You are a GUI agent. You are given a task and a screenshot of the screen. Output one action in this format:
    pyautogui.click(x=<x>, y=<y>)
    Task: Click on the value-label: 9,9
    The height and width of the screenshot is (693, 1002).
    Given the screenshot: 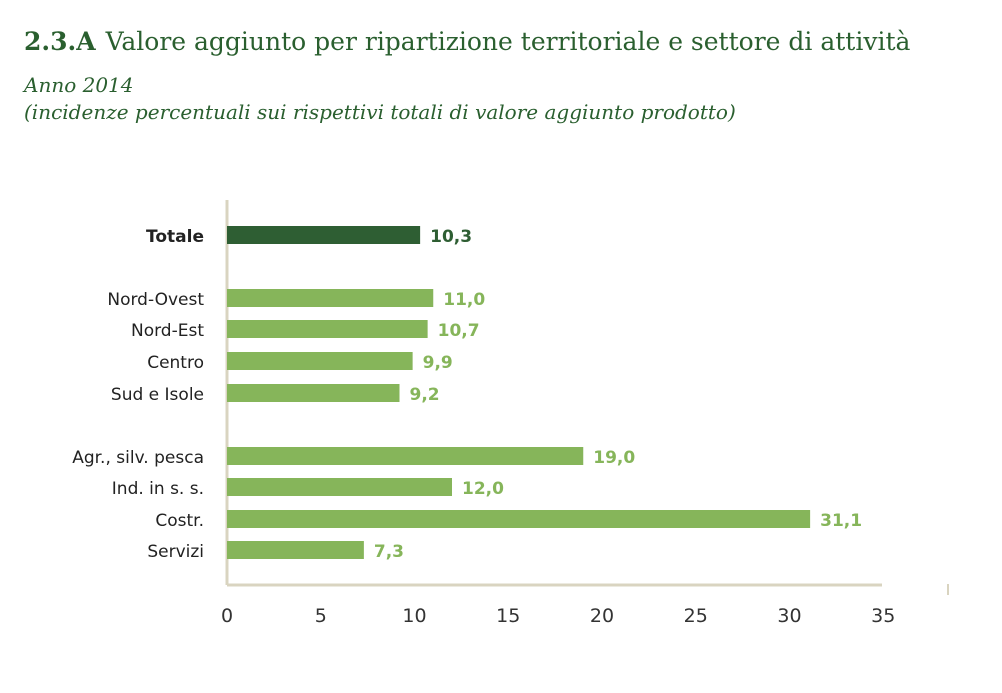 What is the action you would take?
    pyautogui.click(x=438, y=363)
    